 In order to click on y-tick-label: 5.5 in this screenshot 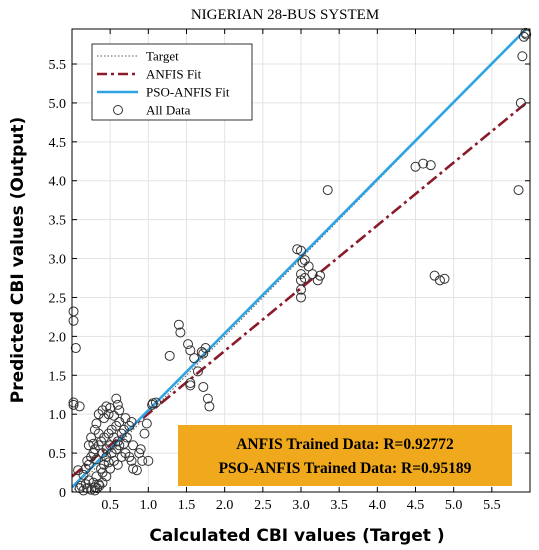, I will do `click(58, 65)`.